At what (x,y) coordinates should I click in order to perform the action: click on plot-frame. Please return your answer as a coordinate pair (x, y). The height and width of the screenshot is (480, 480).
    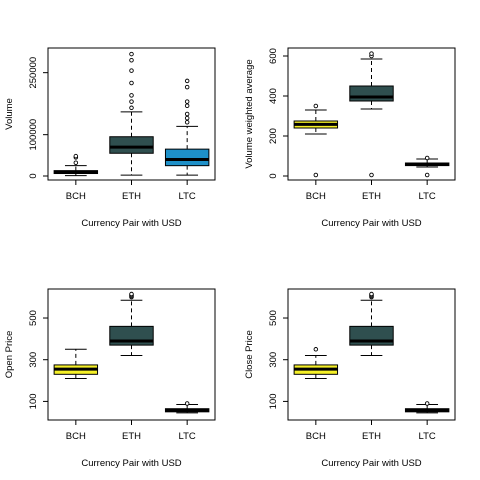
    Looking at the image, I should click on (371, 114).